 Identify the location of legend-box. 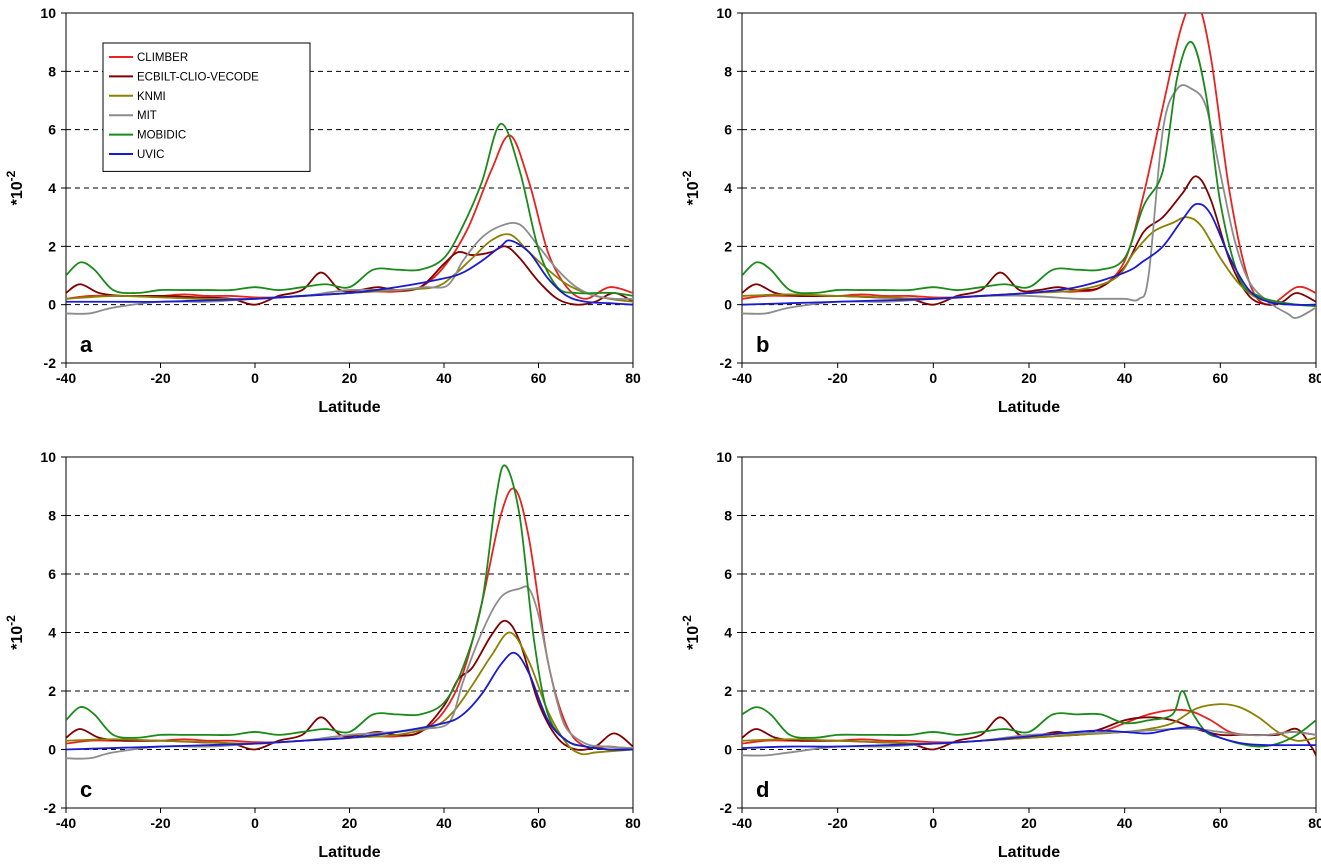
(206, 107).